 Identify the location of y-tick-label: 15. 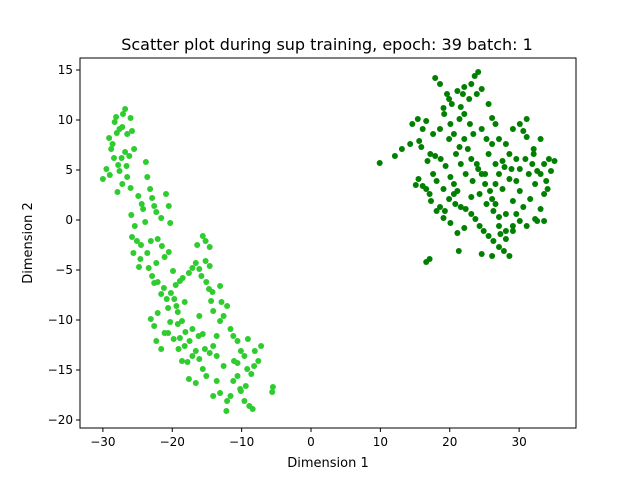
(65, 70).